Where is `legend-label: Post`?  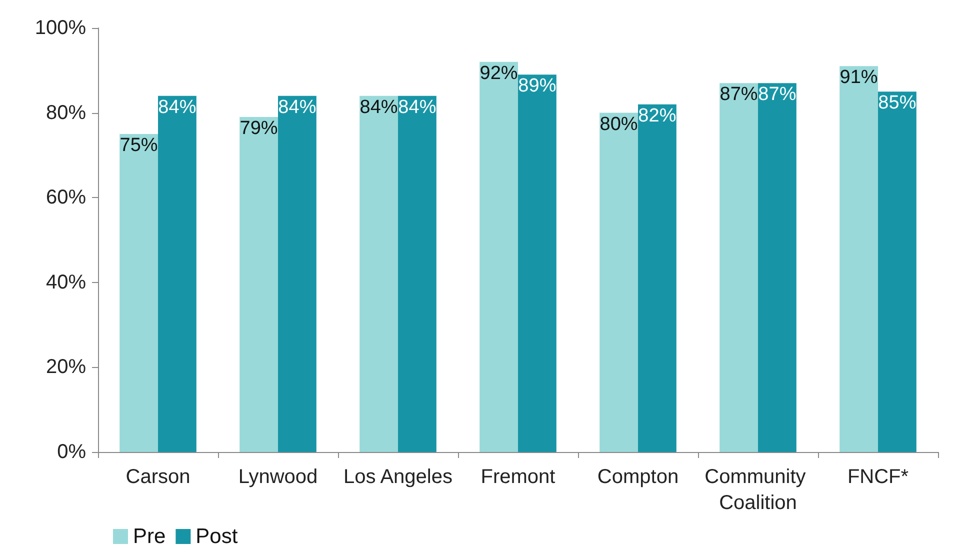
legend-label: Post is located at coordinates (217, 536).